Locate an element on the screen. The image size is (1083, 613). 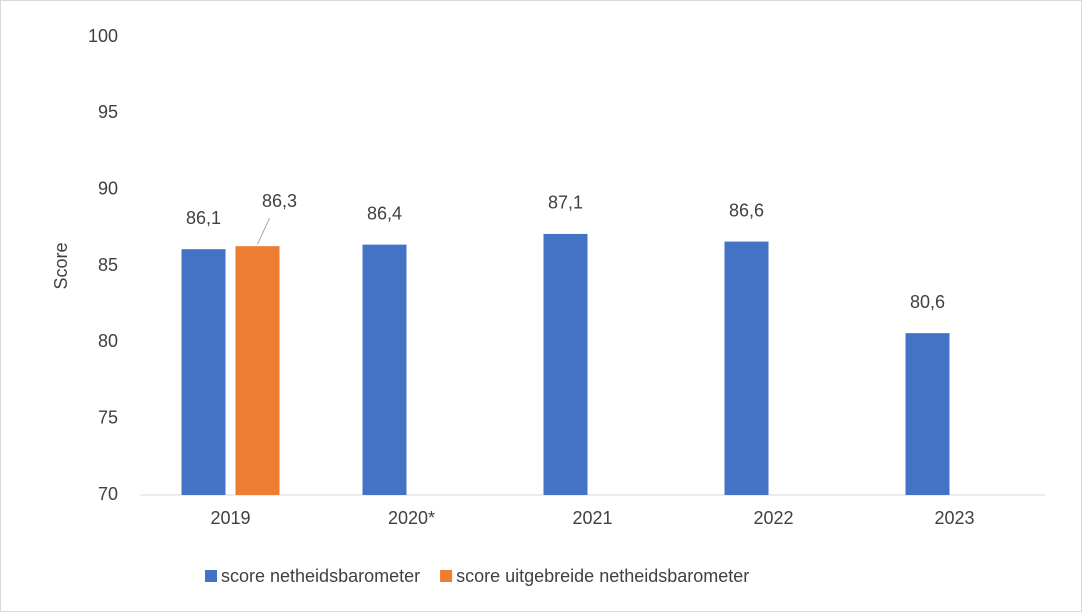
y-tick-label: 80 is located at coordinates (108, 341).